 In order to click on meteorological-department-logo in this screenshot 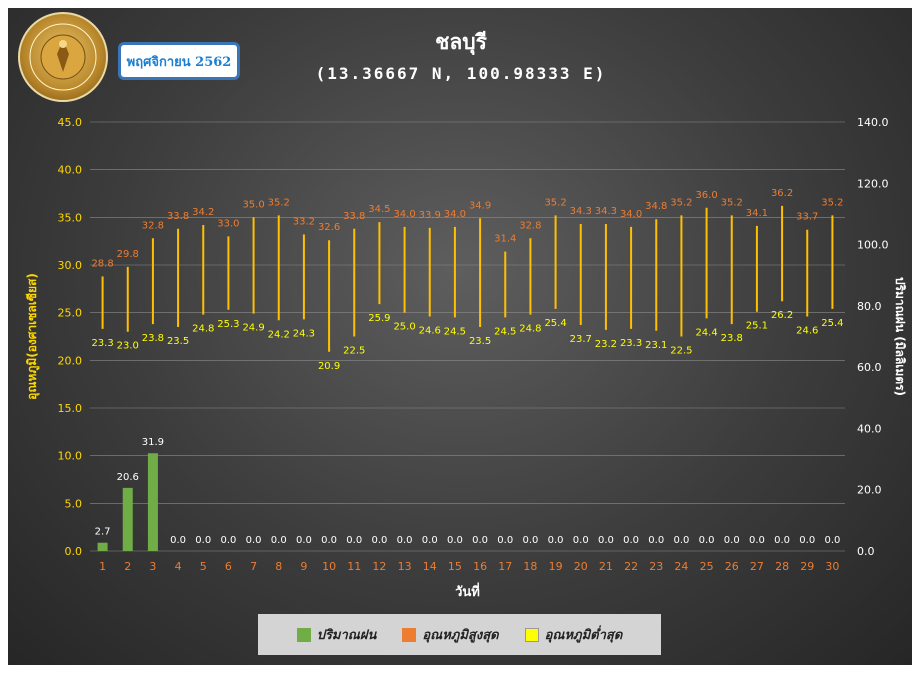, I will do `click(63, 57)`.